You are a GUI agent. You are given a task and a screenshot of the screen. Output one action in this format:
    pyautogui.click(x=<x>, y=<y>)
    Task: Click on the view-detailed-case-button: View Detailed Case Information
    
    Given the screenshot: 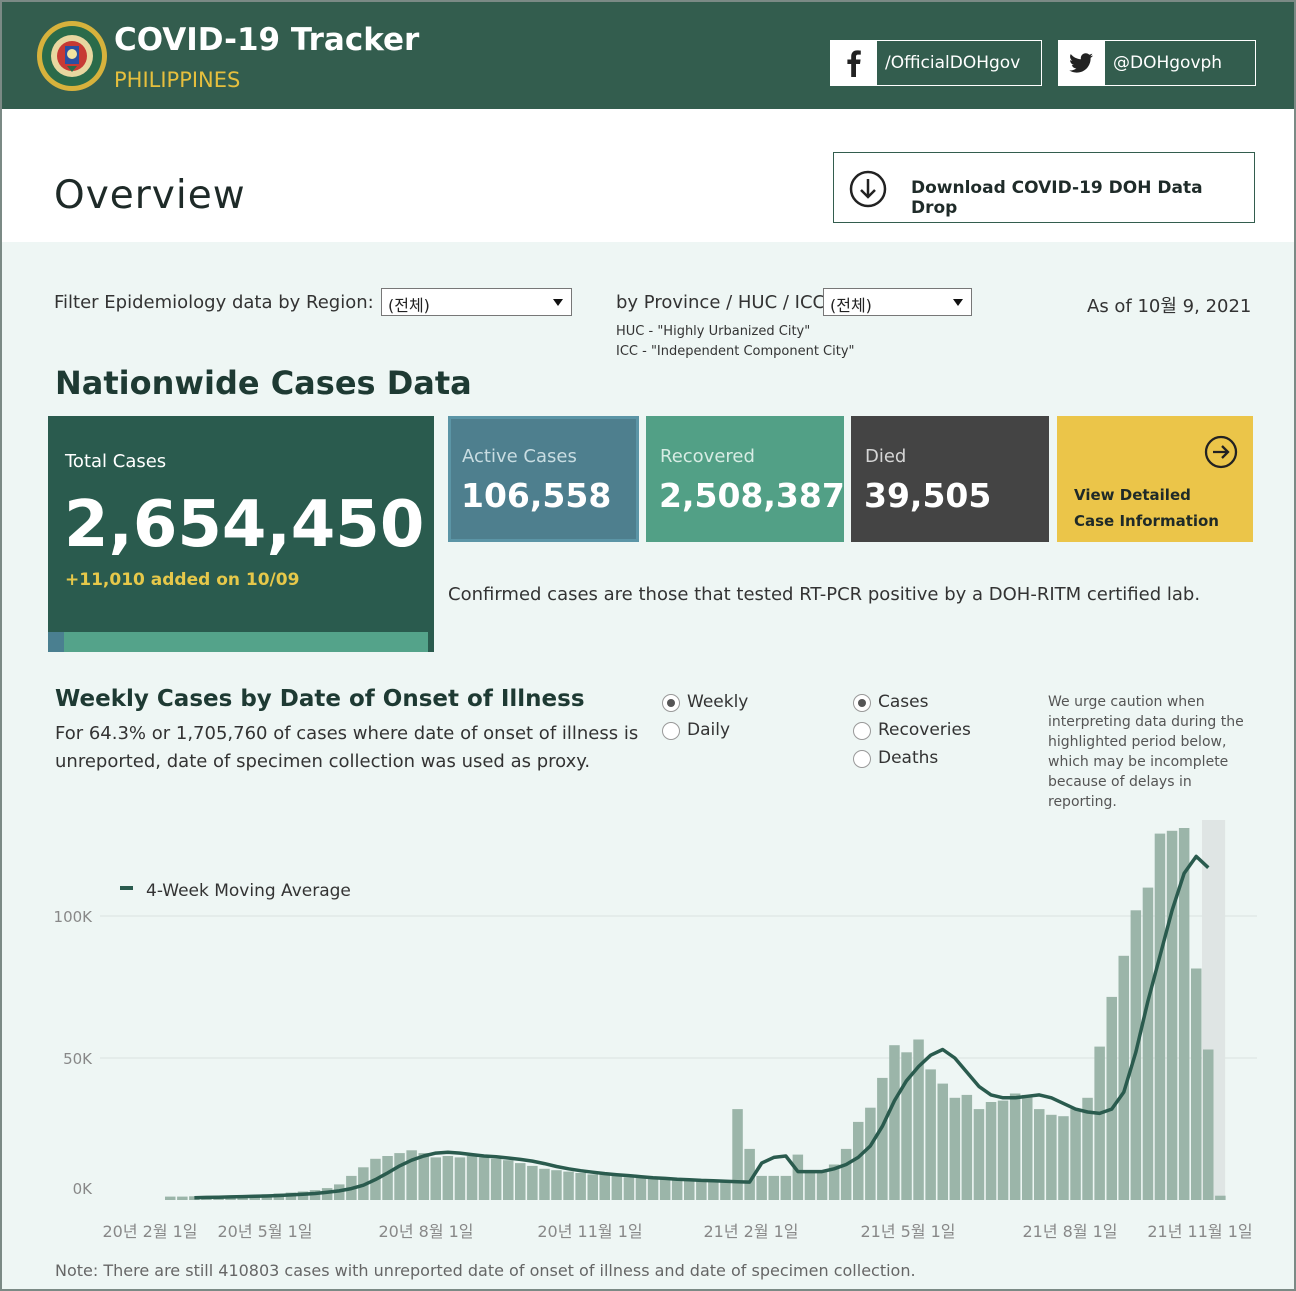 What is the action you would take?
    pyautogui.click(x=1155, y=479)
    